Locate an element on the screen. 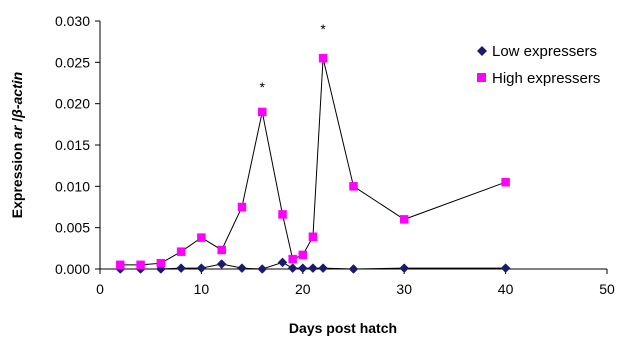  y-axis-title-part-1: Expression is located at coordinates (17, 178).